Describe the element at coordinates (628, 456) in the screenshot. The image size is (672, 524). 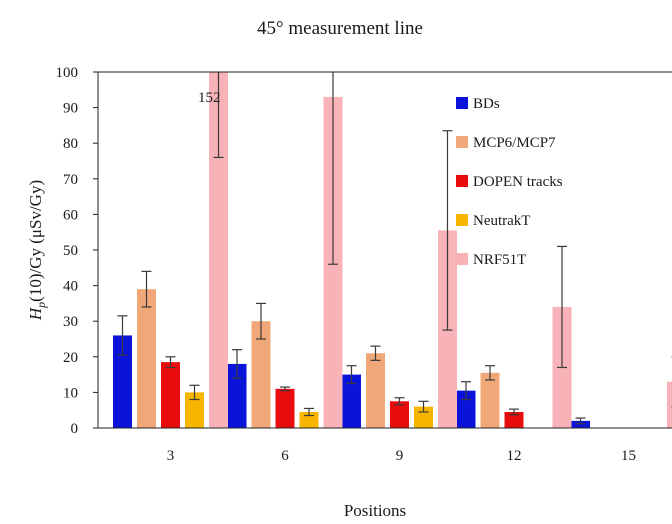
I see `x-tick-label-15: 15` at that location.